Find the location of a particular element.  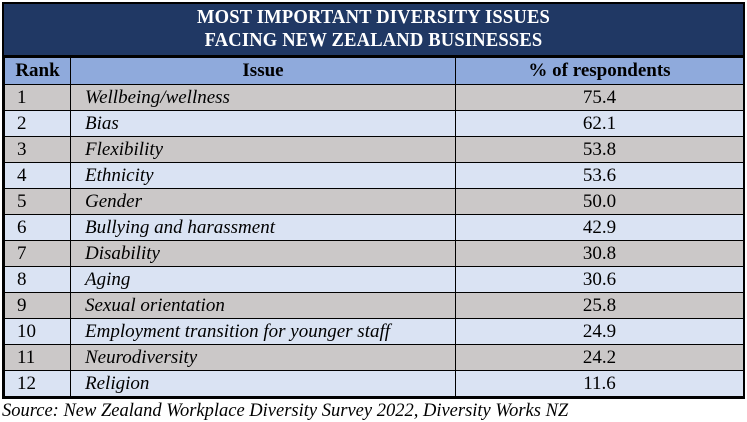

percent-cell: 11.6 is located at coordinates (599, 383).